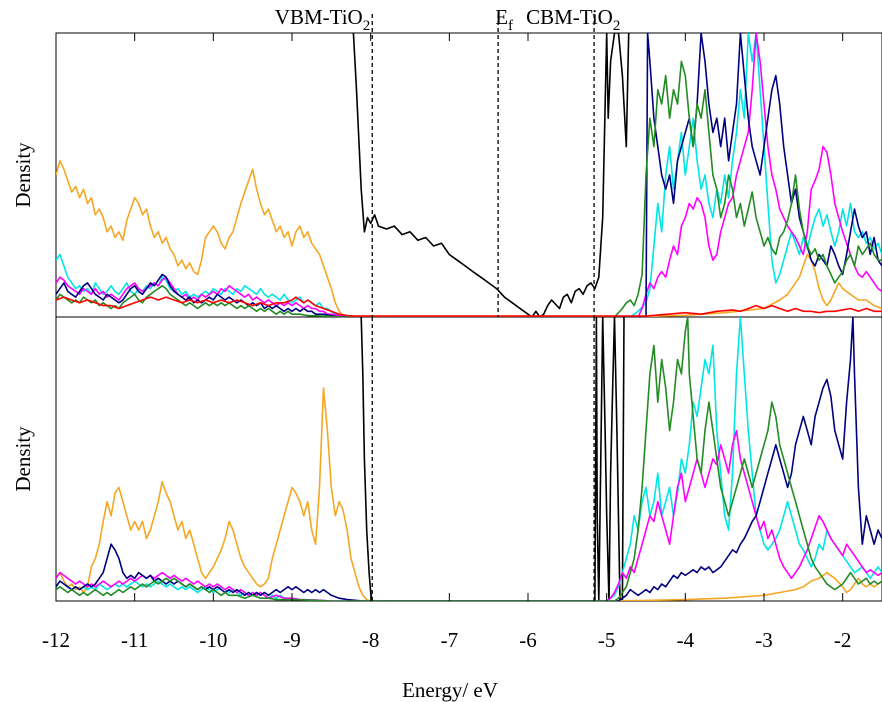 The image size is (882, 702). What do you see at coordinates (686, 640) in the screenshot?
I see `x-tick-label-8: -4` at bounding box center [686, 640].